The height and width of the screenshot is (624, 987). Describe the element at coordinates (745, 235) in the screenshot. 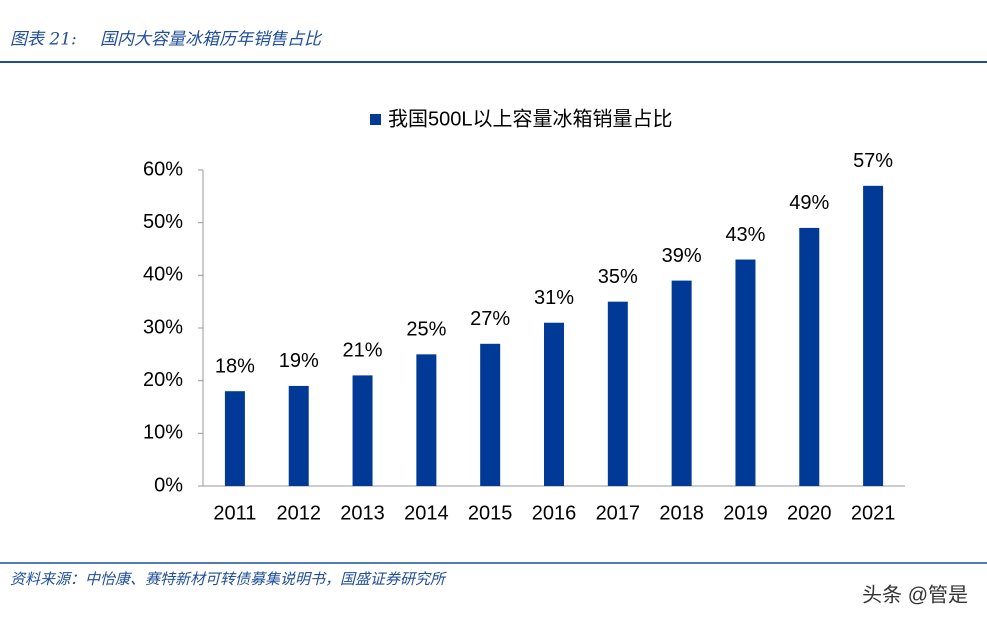

I see `value-label: 43%` at that location.